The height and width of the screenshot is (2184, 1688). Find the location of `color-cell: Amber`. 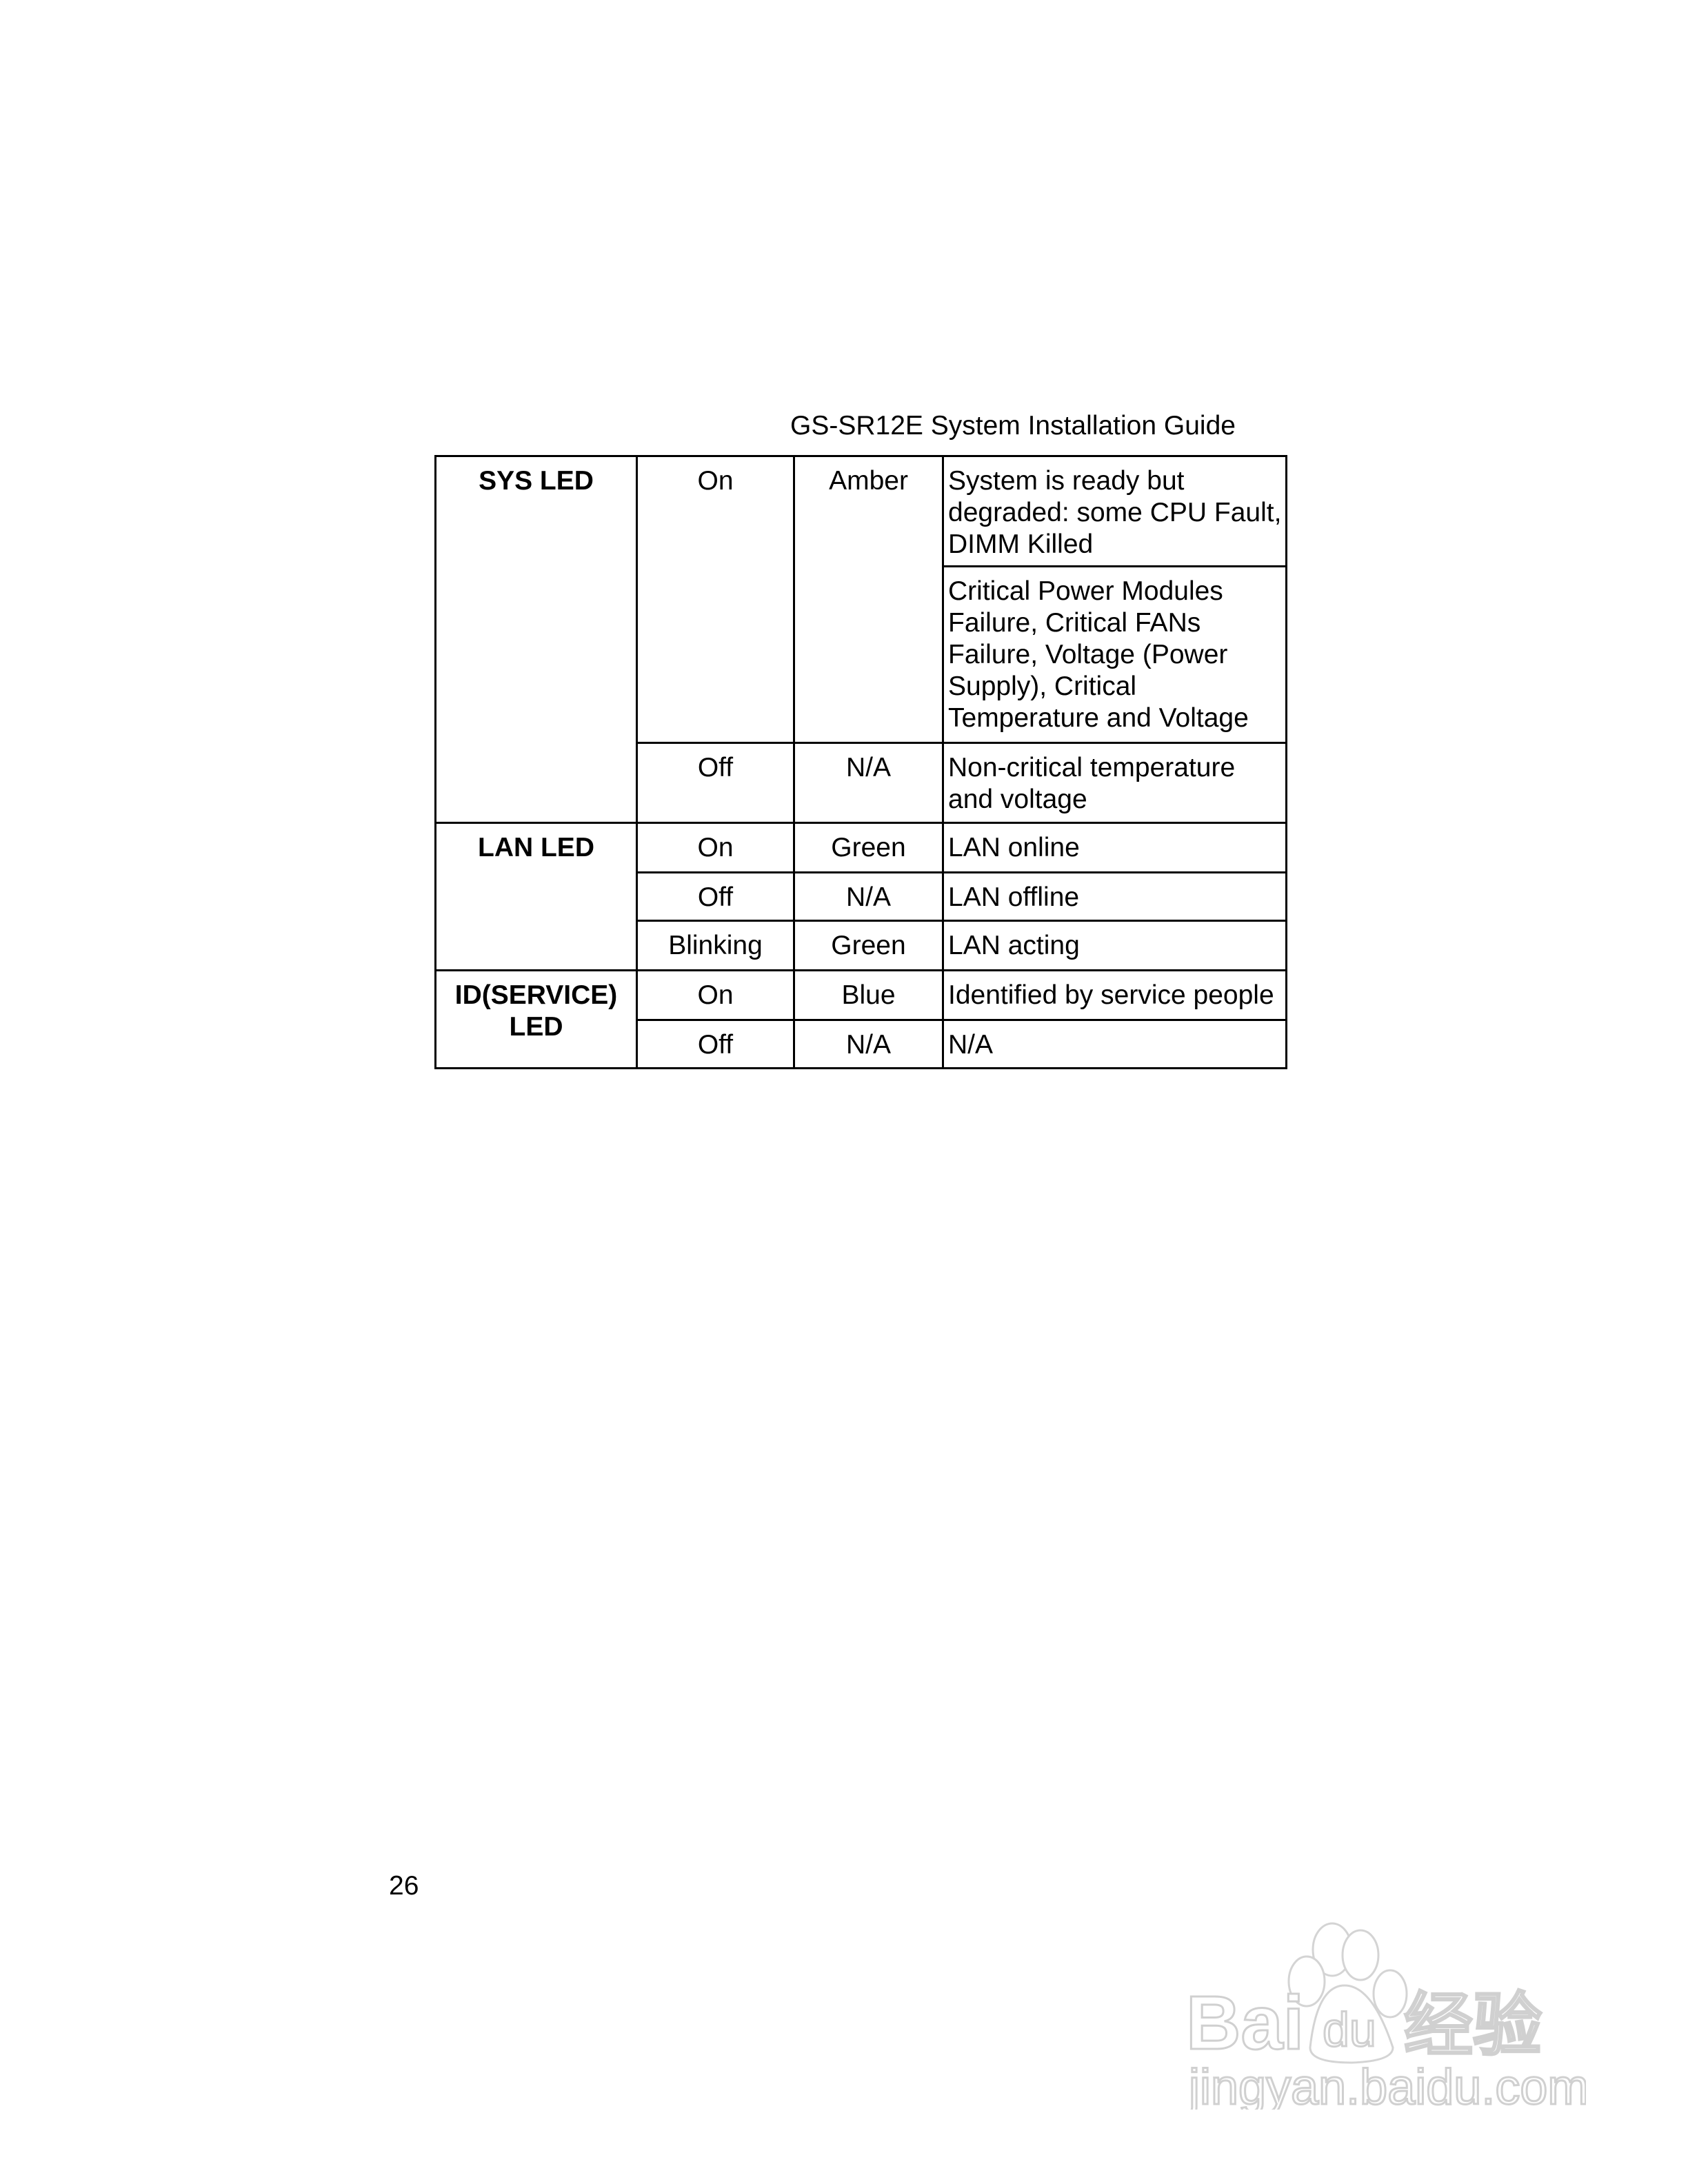

color-cell: Amber is located at coordinates (868, 599).